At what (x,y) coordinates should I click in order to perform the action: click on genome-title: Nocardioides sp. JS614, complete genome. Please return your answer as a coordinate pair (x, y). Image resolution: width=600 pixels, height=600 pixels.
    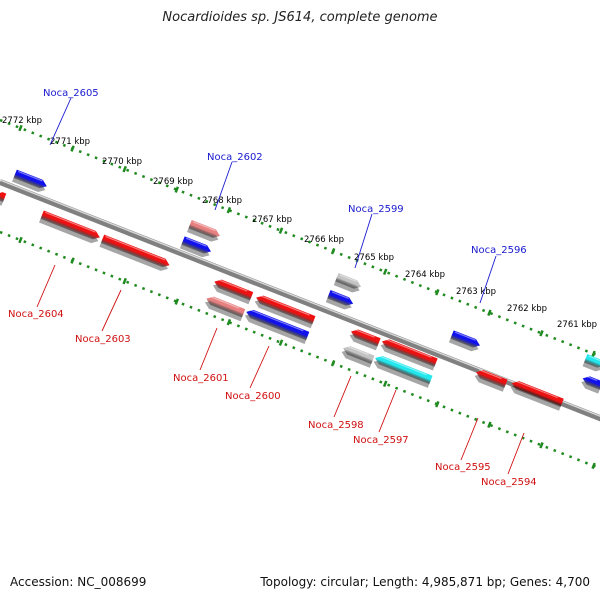
    Looking at the image, I should click on (300, 17).